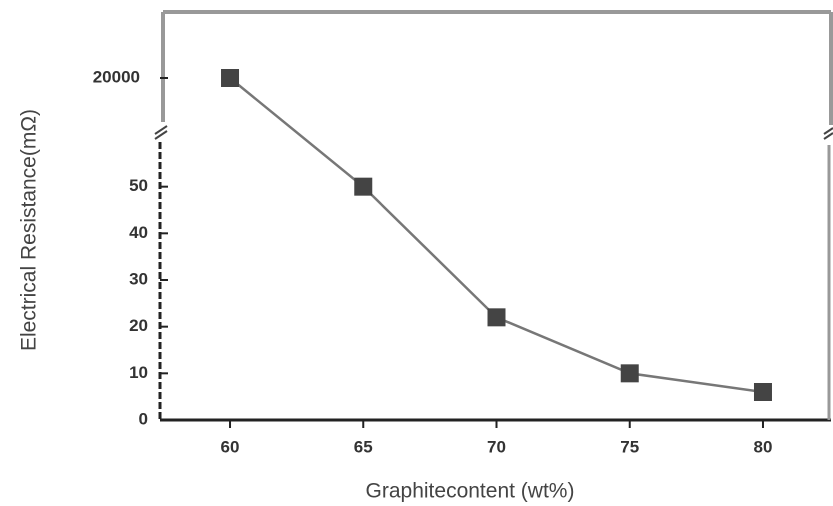  What do you see at coordinates (763, 446) in the screenshot?
I see `x-tick-label: 80` at bounding box center [763, 446].